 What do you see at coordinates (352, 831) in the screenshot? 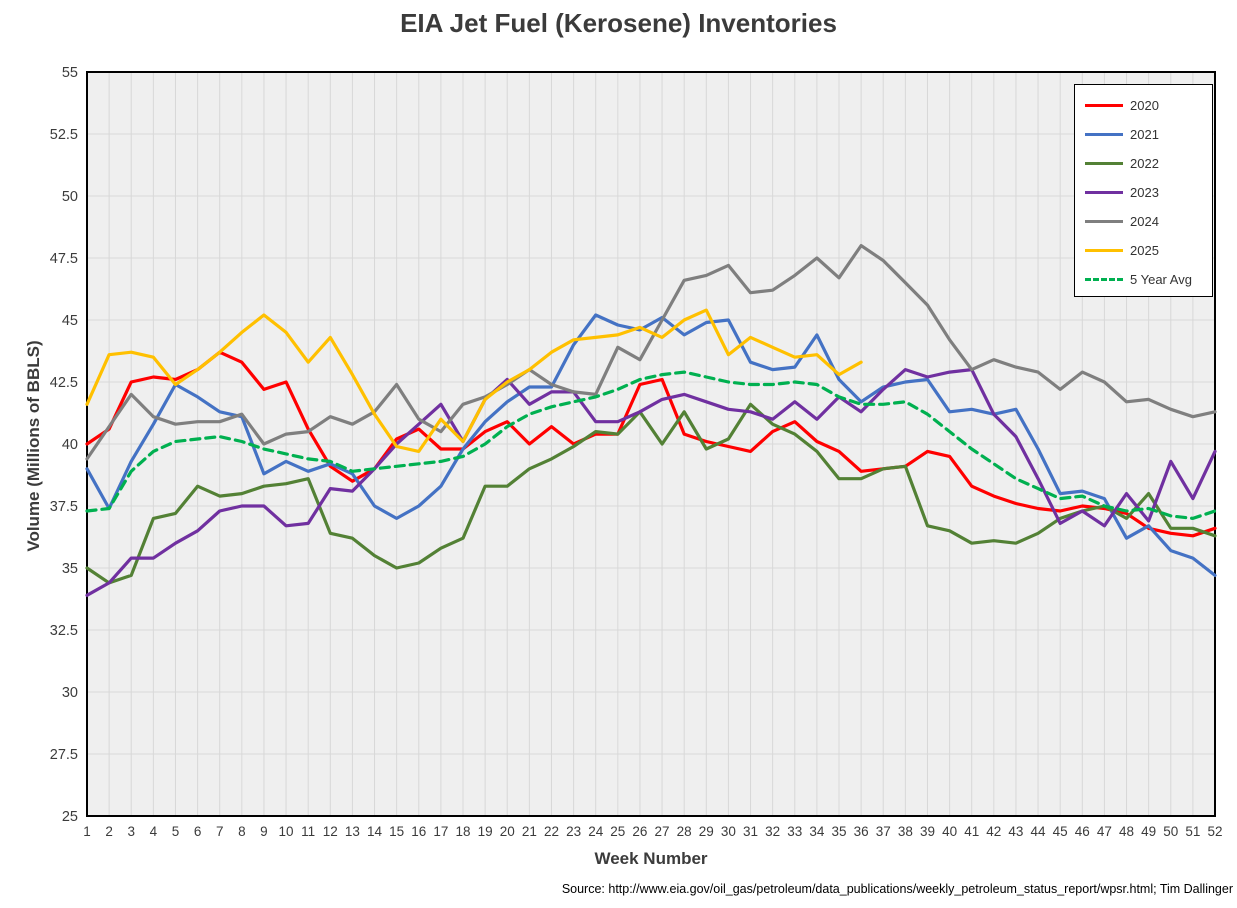
I see `x-tick-label: 13` at bounding box center [352, 831].